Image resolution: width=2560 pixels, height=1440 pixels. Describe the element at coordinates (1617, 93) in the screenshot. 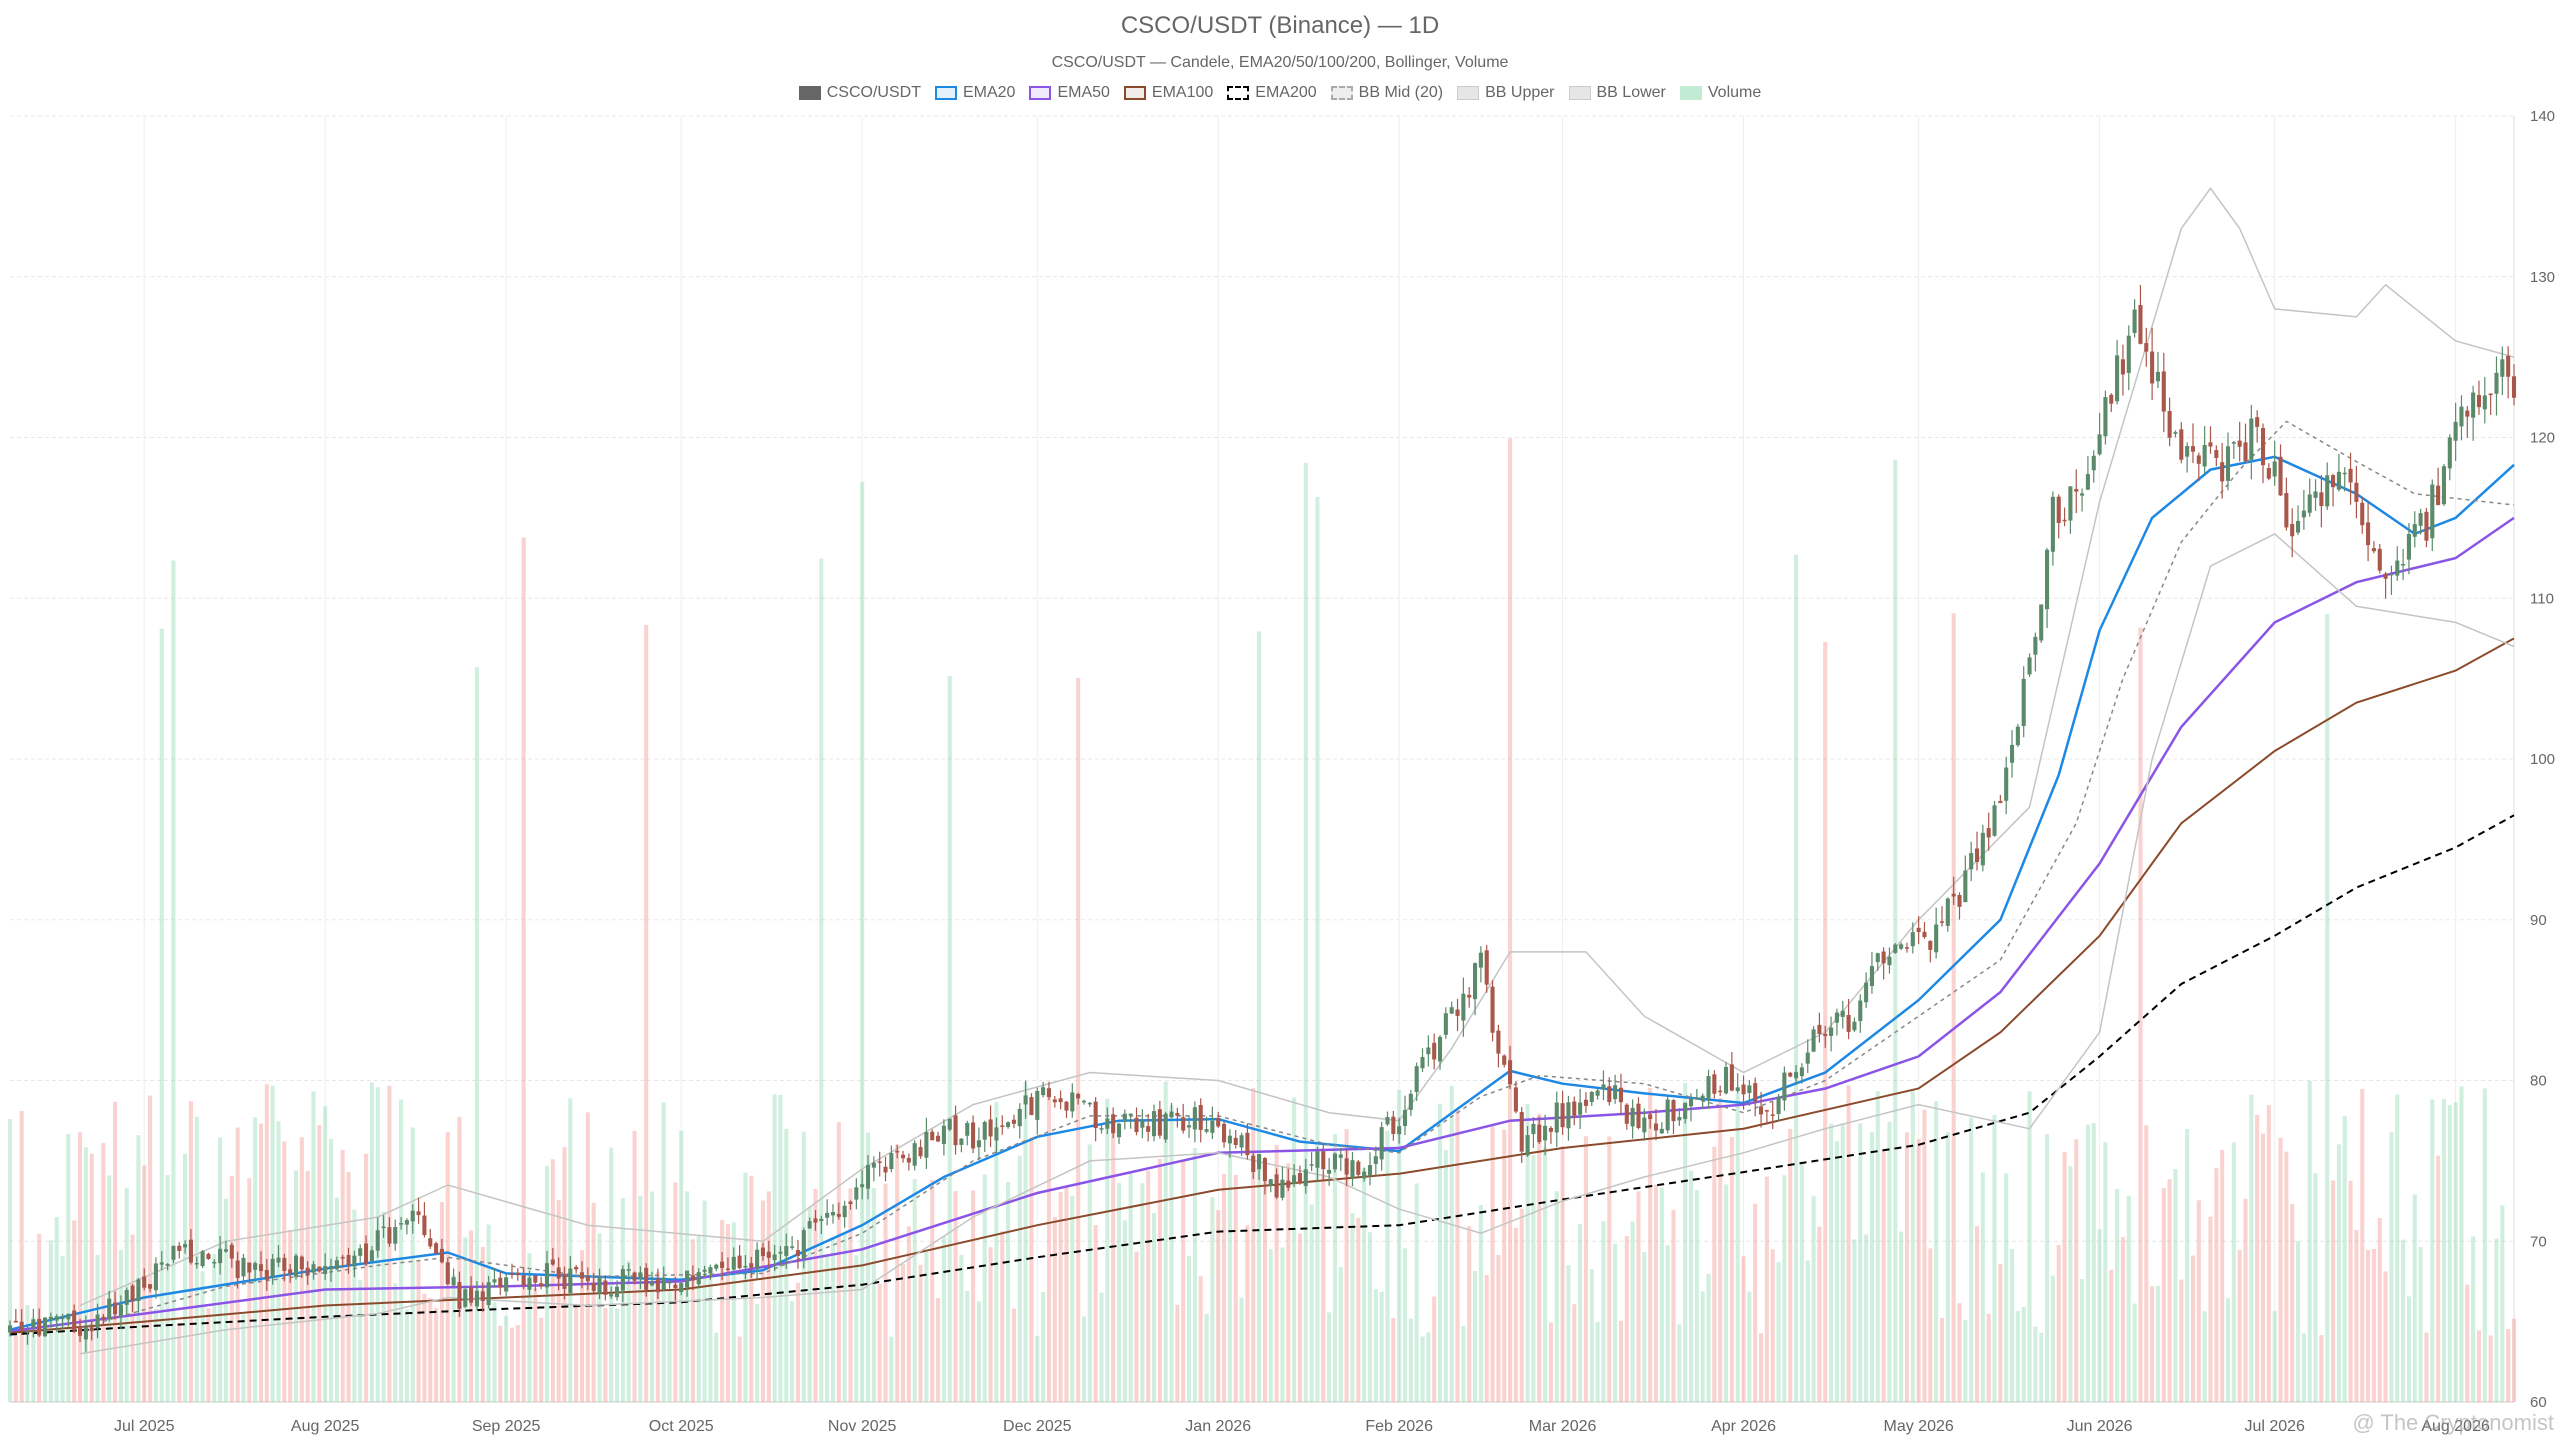

I see `legend-item: BB Lower` at that location.